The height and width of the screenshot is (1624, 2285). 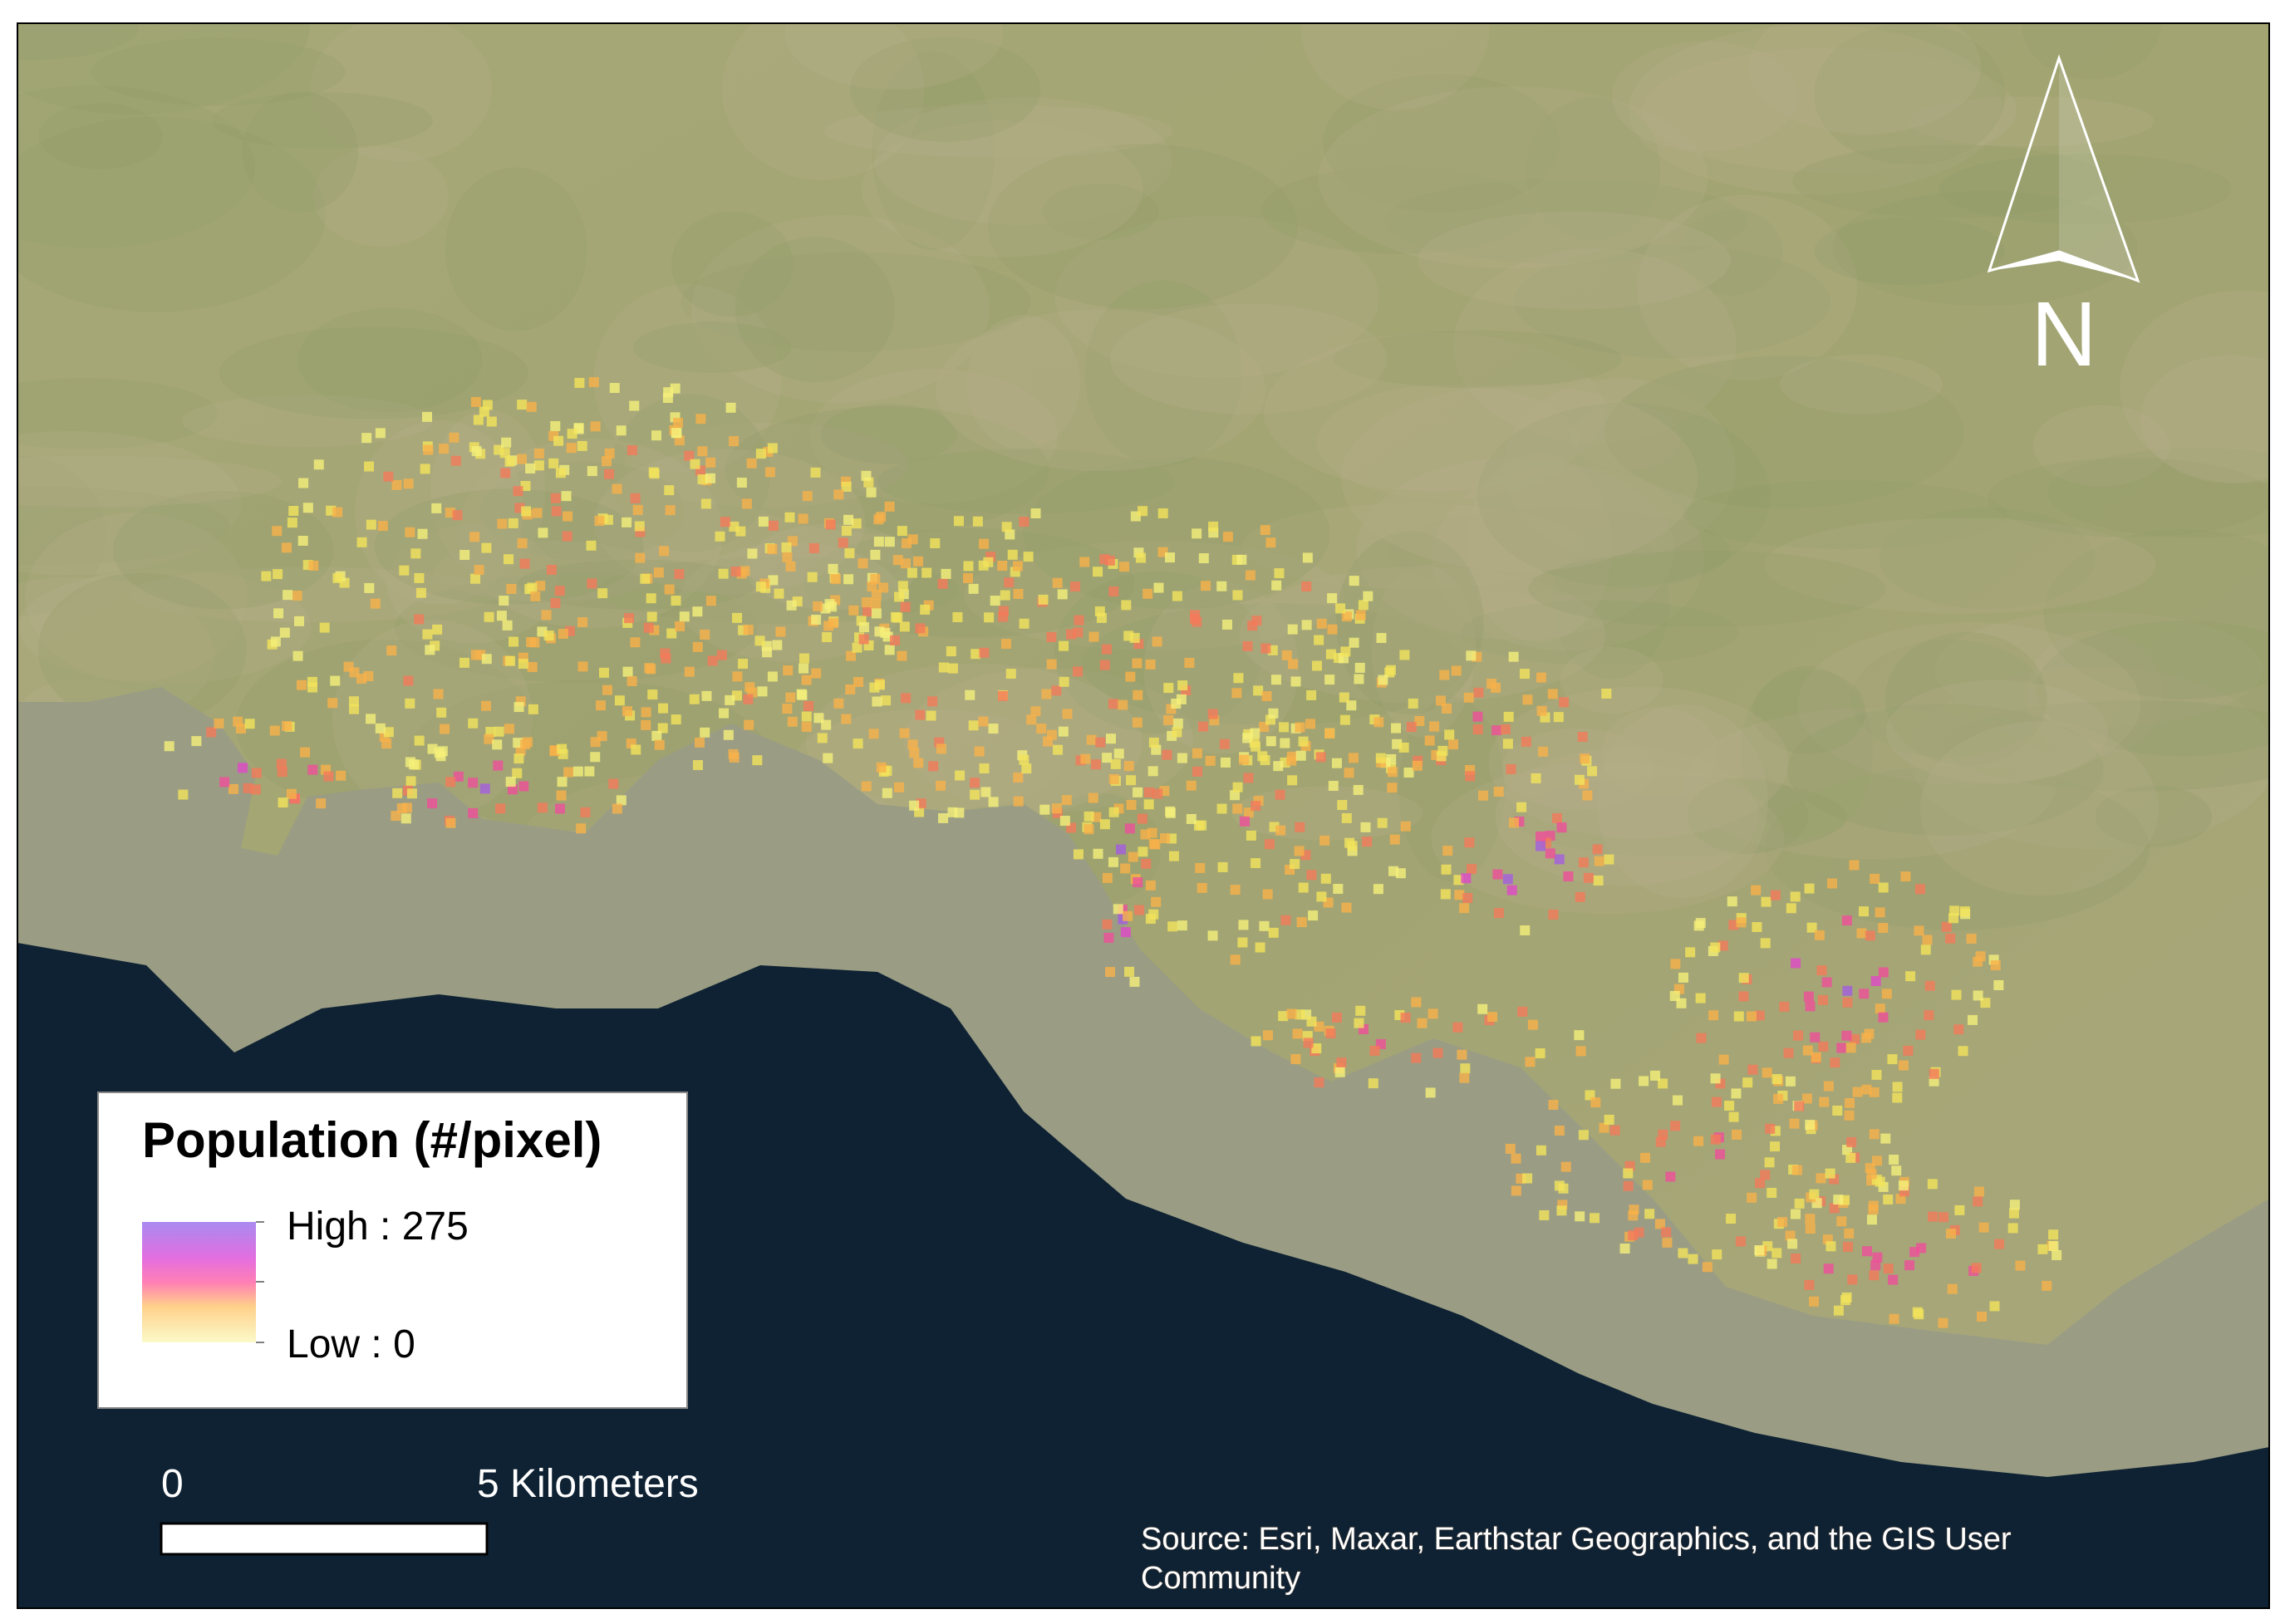 What do you see at coordinates (378, 1227) in the screenshot?
I see `legend-high: High : 275` at bounding box center [378, 1227].